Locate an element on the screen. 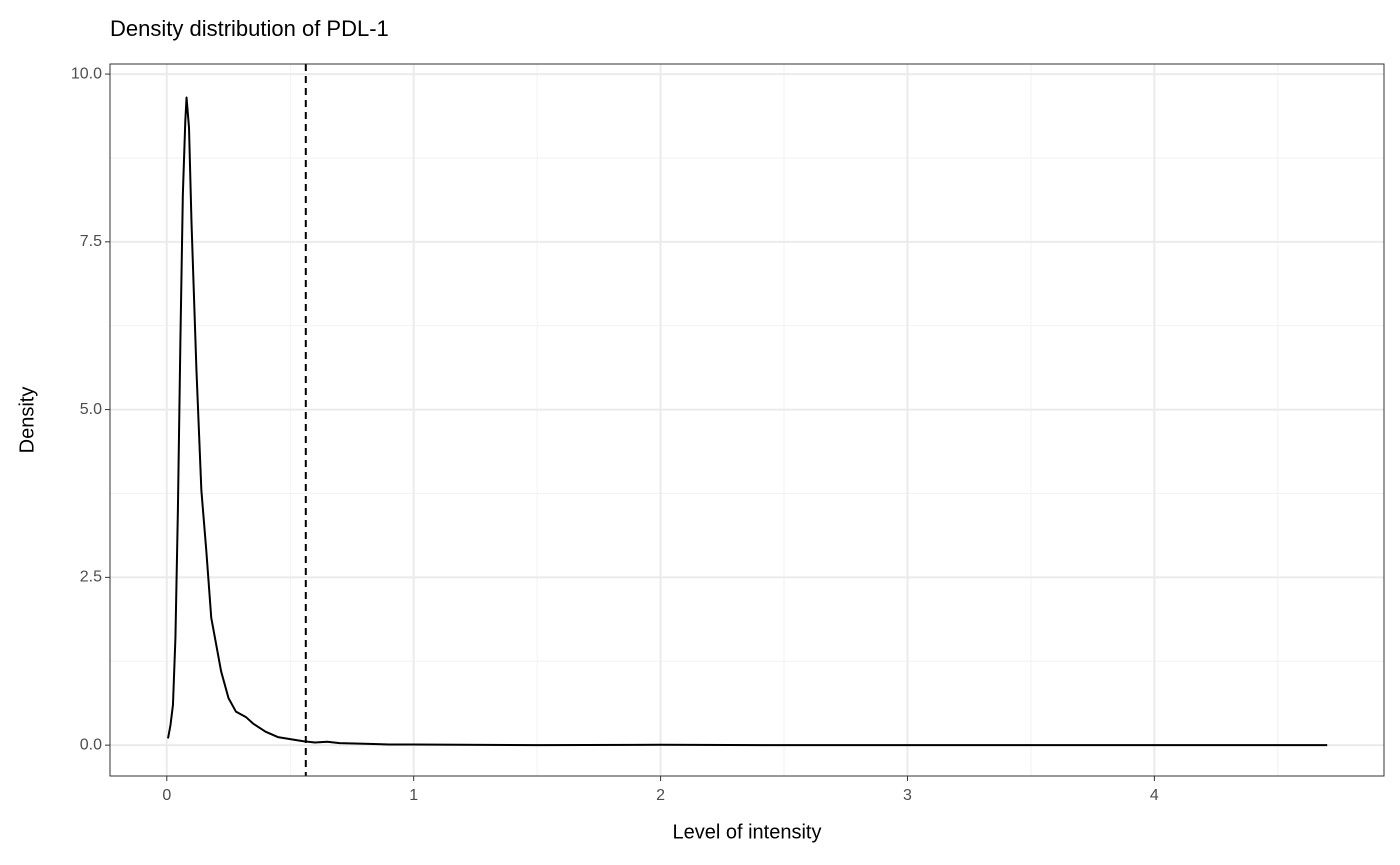 The width and height of the screenshot is (1400, 865). x-tick-label: 1 is located at coordinates (413, 795).